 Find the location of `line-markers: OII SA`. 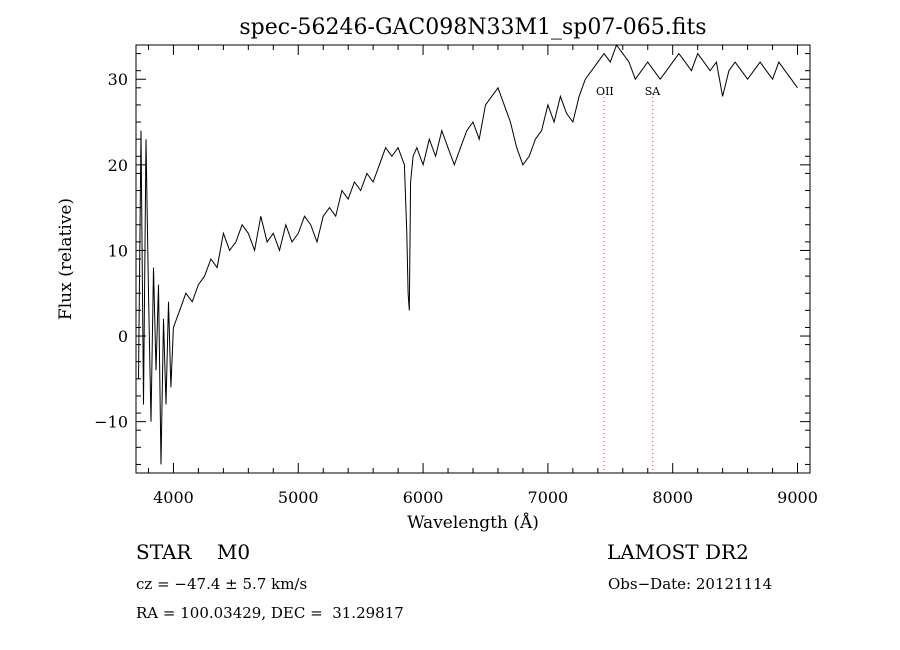

line-markers: OII SA is located at coordinates (628, 279).